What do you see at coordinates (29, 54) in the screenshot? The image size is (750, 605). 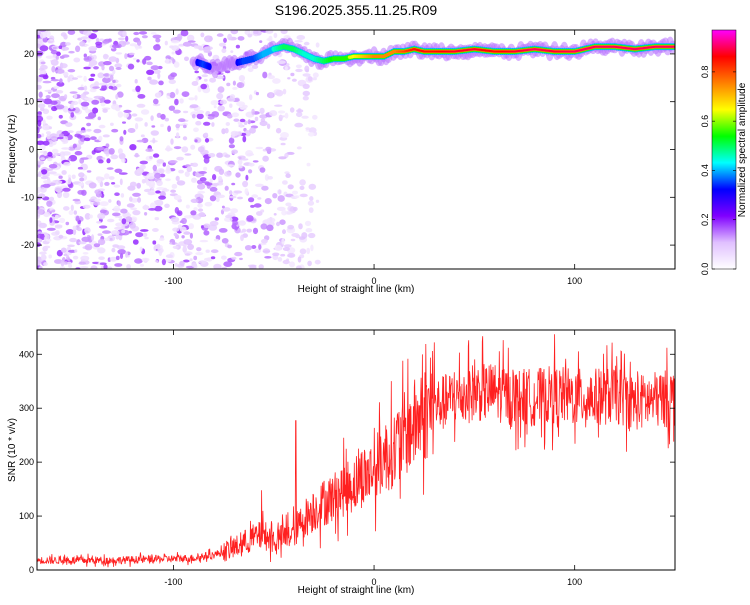 I see `y-tick-label: 20` at bounding box center [29, 54].